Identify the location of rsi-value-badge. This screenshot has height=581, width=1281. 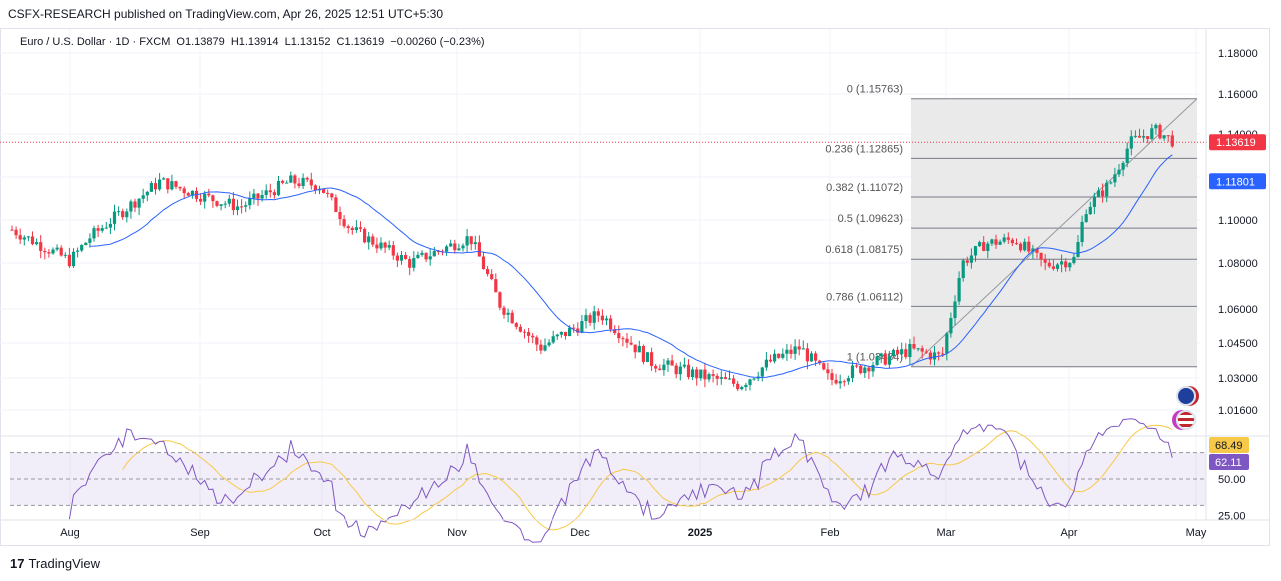
(1229, 462).